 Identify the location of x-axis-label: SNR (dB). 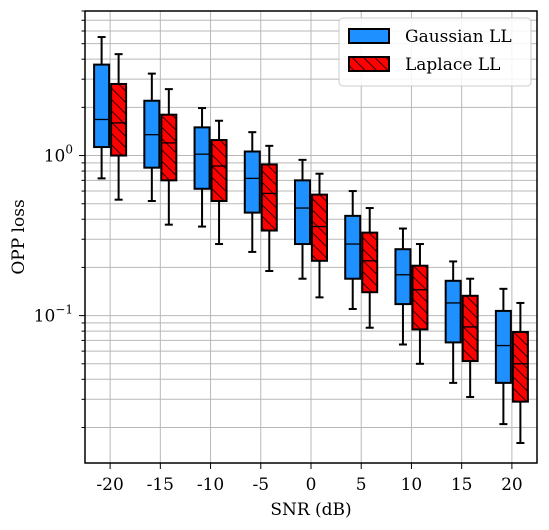
(310, 510).